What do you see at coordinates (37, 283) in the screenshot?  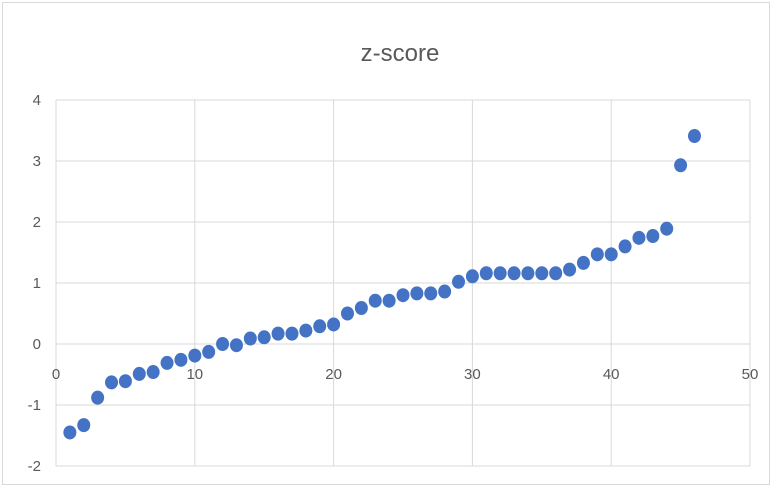 I see `y-tick-label: 1` at bounding box center [37, 283].